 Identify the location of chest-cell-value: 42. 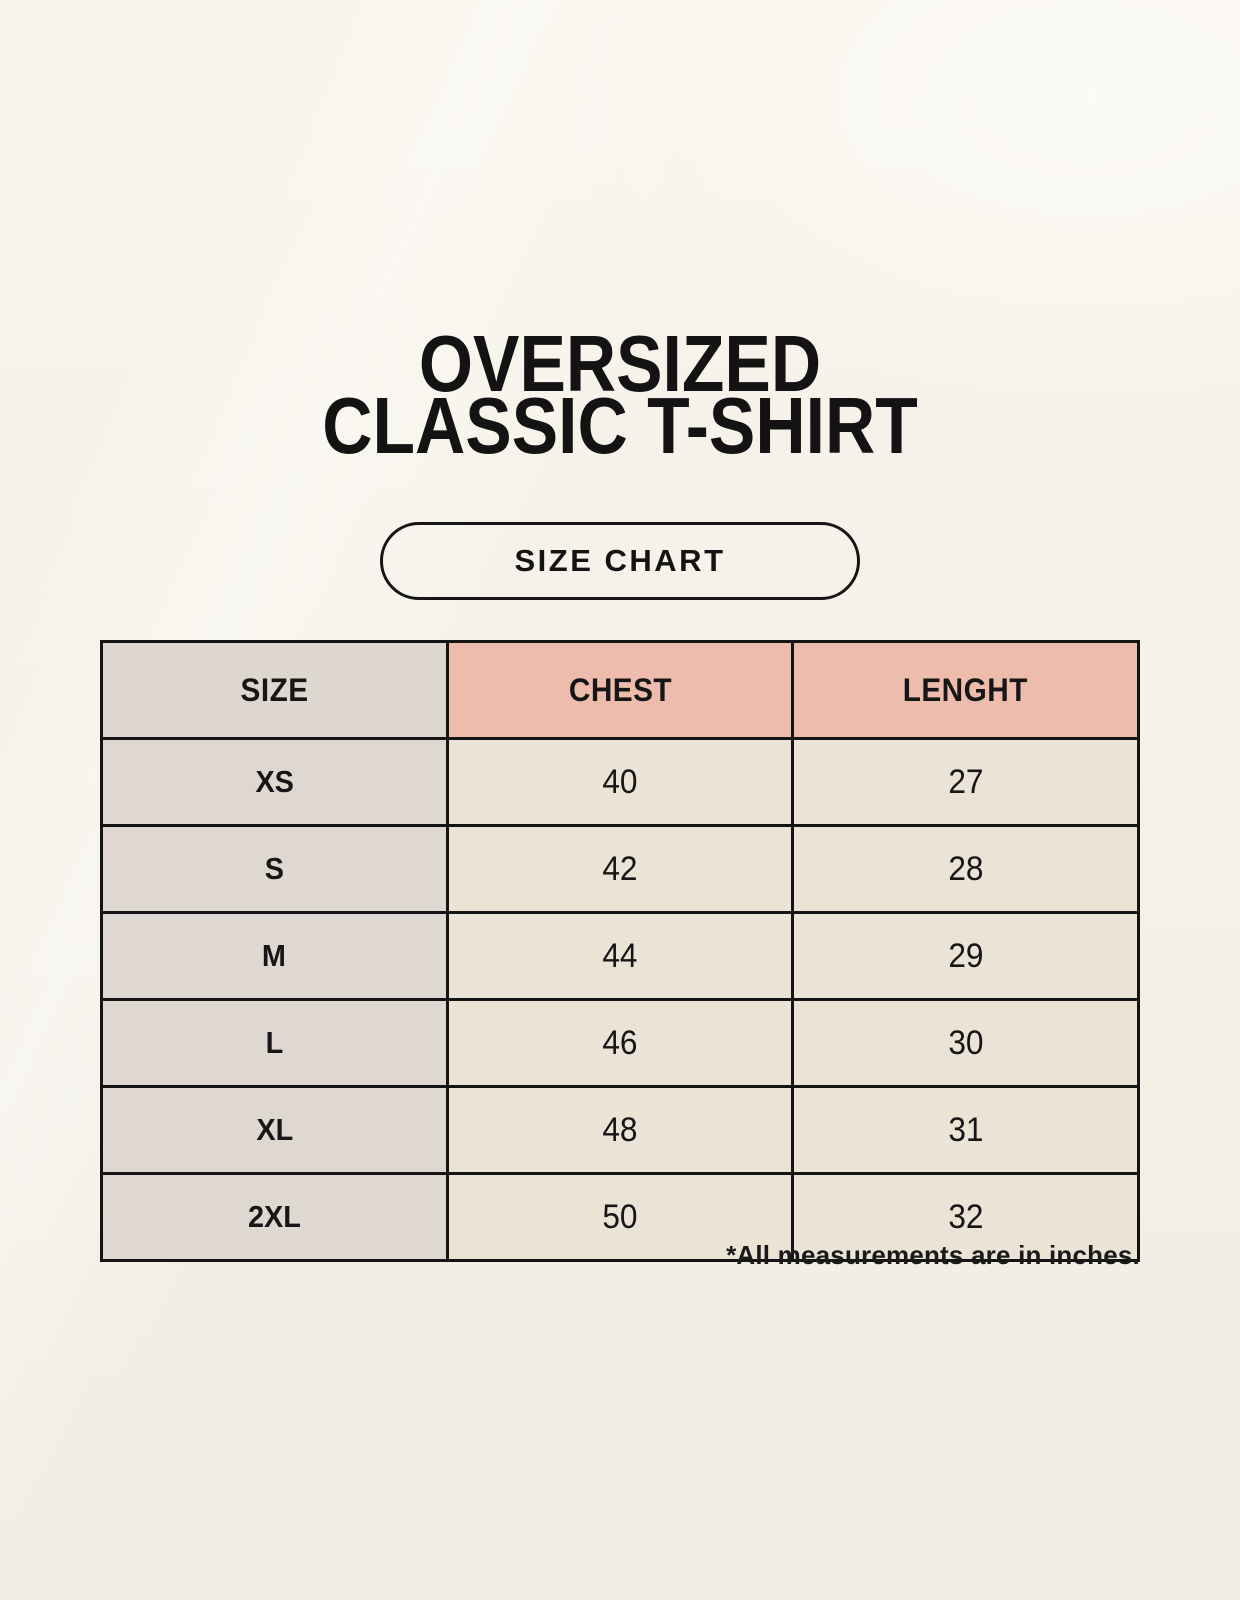
(620, 868).